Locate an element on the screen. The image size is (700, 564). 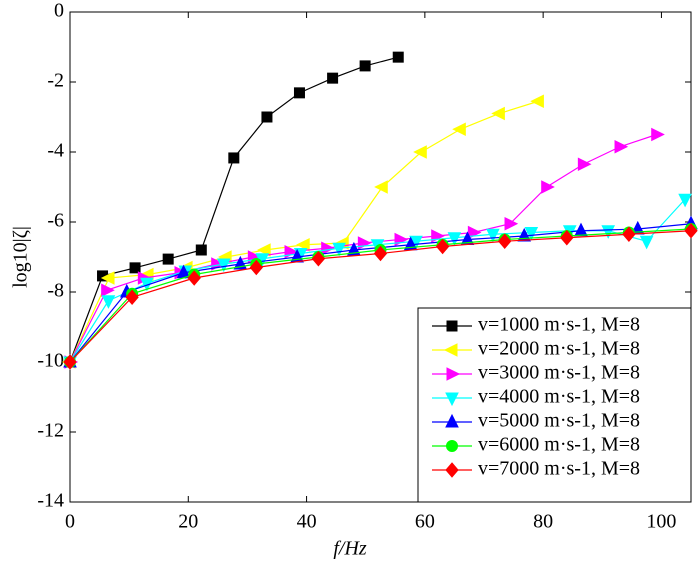
legend-label: v=2000 m·s-1, M=8 is located at coordinates (559, 349).